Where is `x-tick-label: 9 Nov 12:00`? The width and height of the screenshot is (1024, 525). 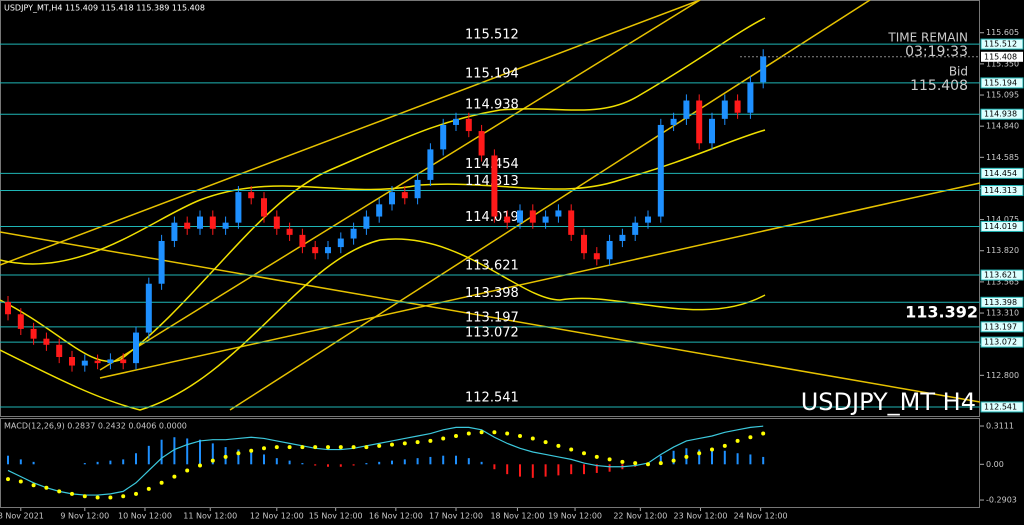
x-tick-label: 9 Nov 12:00 is located at coordinates (84, 516).